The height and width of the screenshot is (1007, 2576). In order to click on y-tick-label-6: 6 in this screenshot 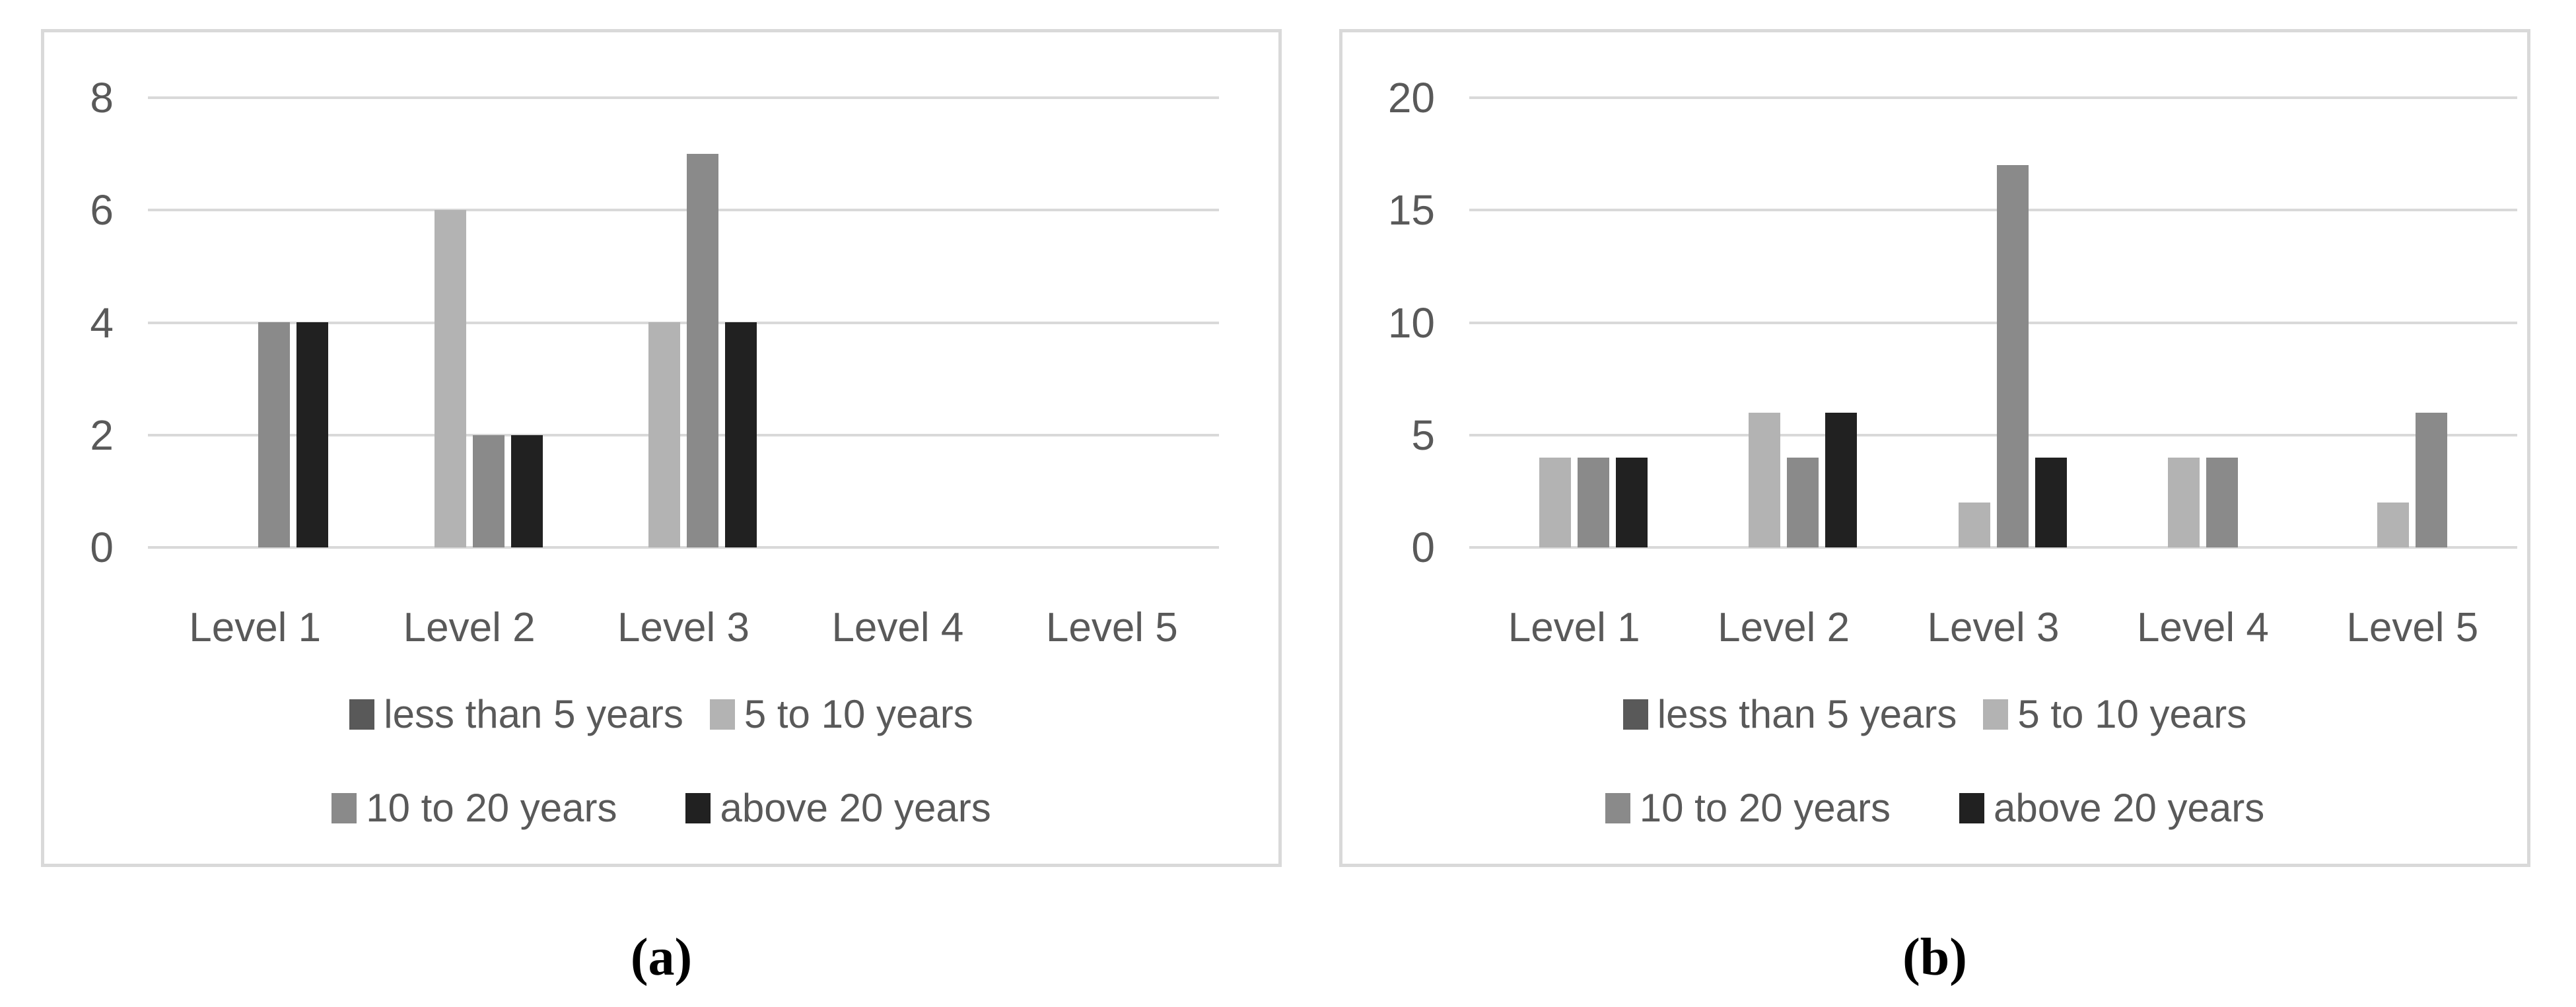, I will do `click(102, 210)`.